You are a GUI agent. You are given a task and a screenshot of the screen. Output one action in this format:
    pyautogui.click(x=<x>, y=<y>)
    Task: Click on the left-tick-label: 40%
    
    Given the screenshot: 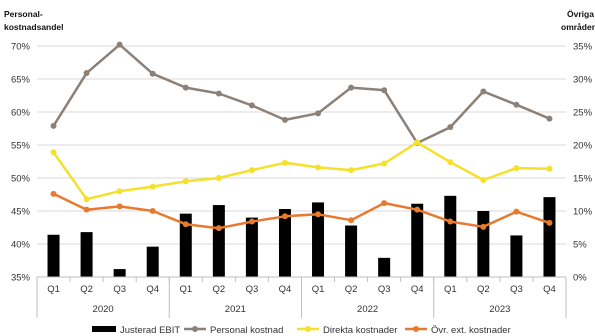 What is the action you would take?
    pyautogui.click(x=21, y=245)
    